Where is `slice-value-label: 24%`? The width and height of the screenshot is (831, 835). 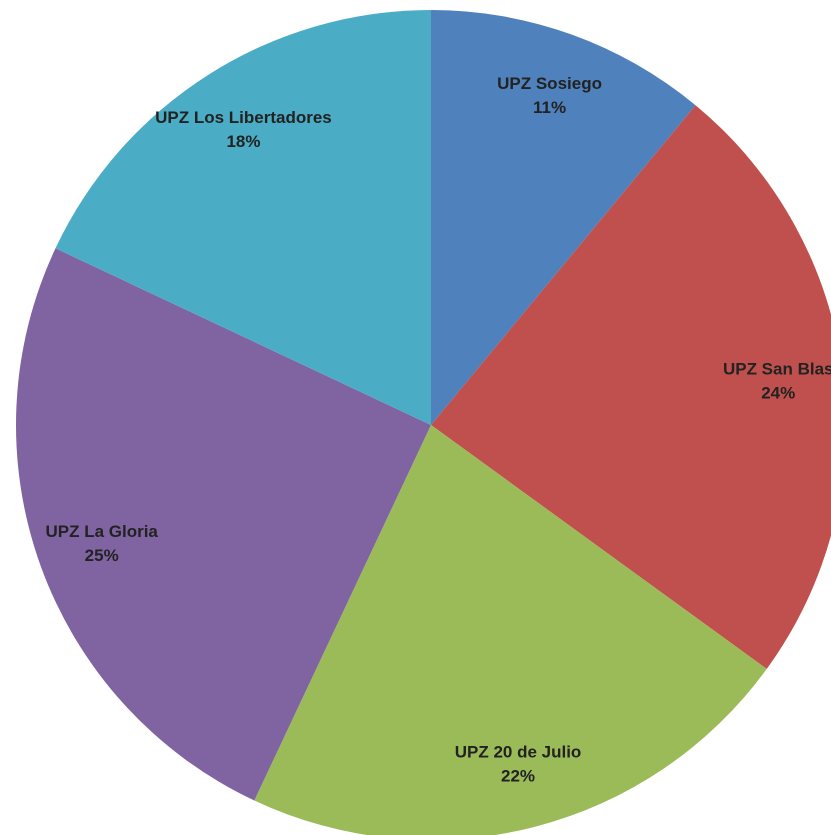 slice-value-label: 24% is located at coordinates (778, 393).